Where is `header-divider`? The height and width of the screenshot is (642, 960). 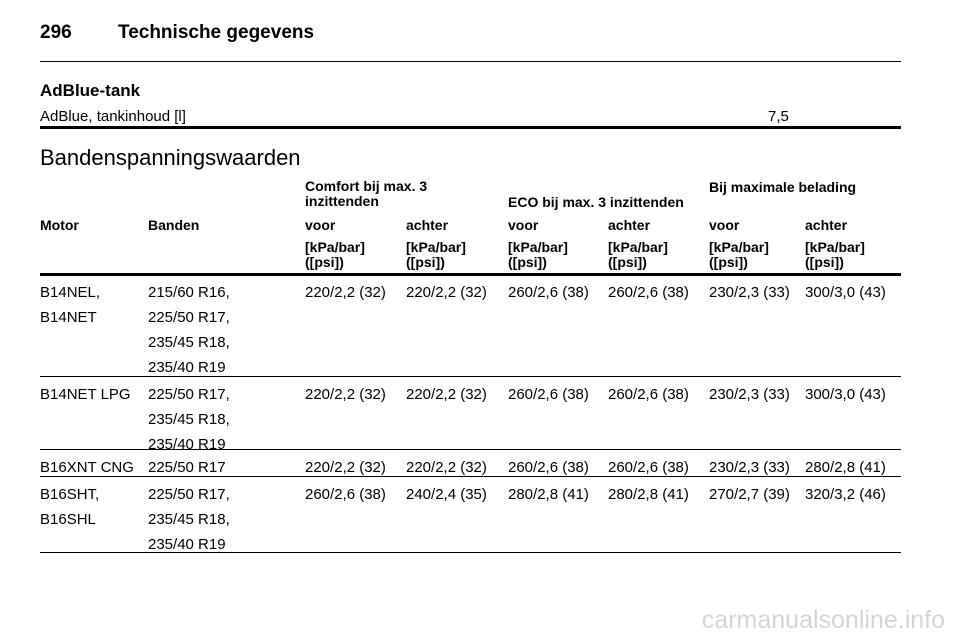 header-divider is located at coordinates (470, 61).